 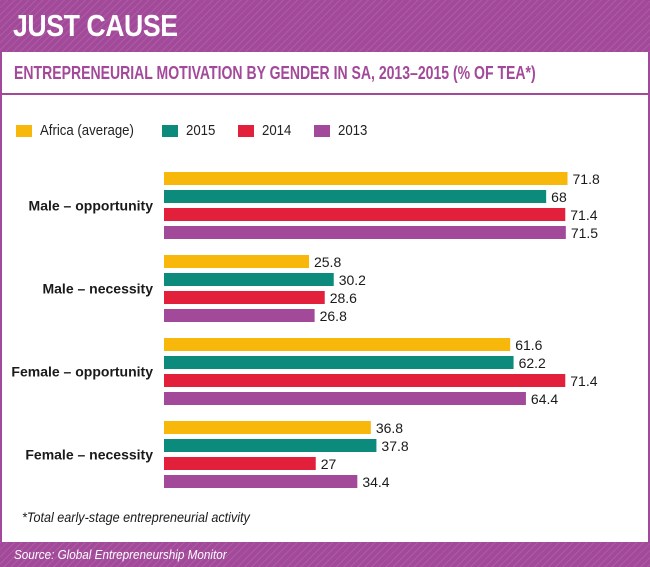 What do you see at coordinates (240, 463) in the screenshot?
I see `bar-female-necessity-2014` at bounding box center [240, 463].